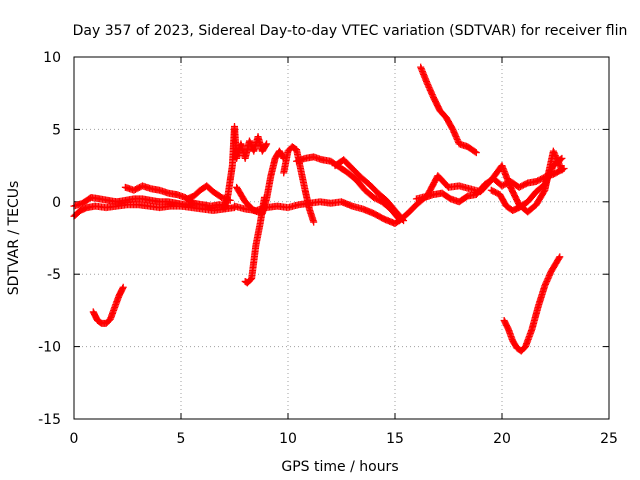  What do you see at coordinates (448, 110) in the screenshot?
I see `series-trace-decline` at bounding box center [448, 110].